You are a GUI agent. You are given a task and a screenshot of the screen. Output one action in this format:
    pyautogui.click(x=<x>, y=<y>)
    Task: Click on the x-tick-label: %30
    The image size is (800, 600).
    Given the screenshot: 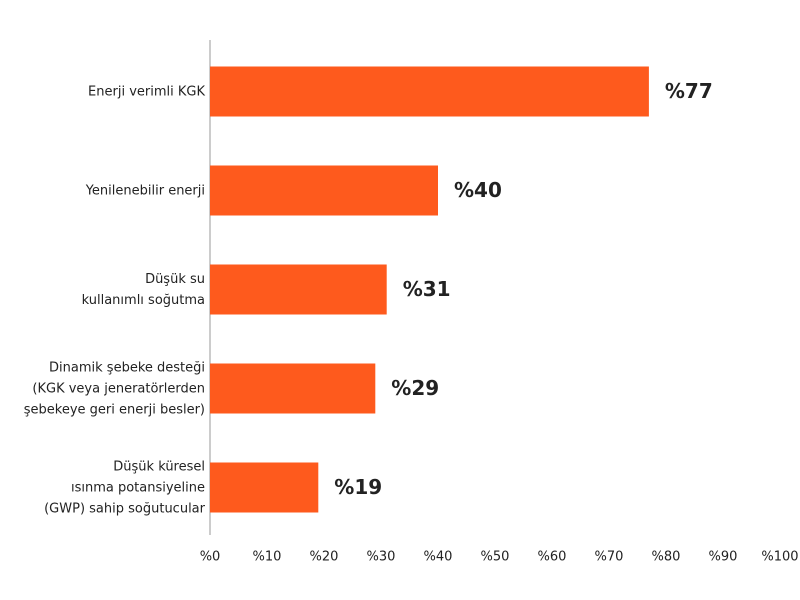 What is the action you would take?
    pyautogui.click(x=381, y=557)
    